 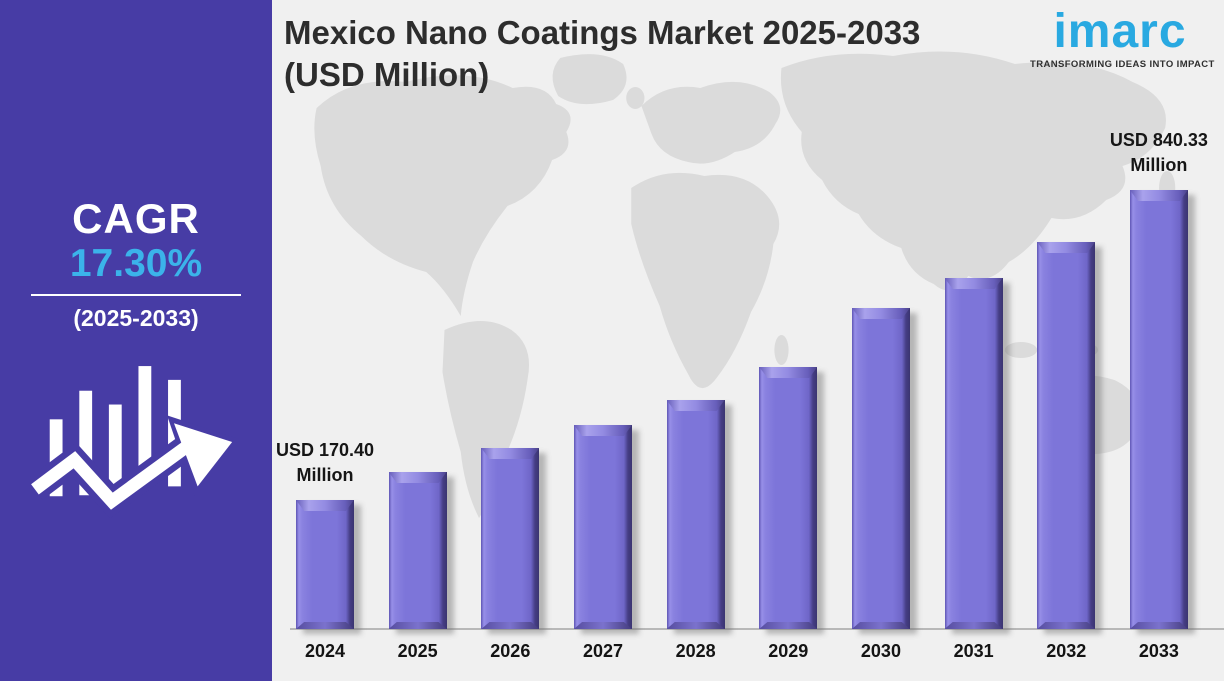 I want to click on x-axis-label-2025: 2025, so click(x=417, y=651).